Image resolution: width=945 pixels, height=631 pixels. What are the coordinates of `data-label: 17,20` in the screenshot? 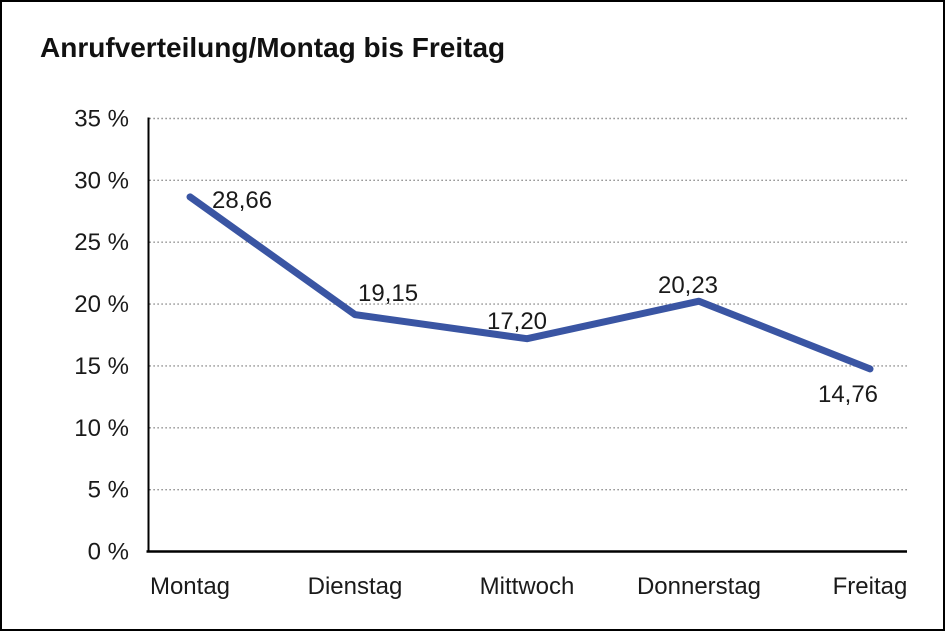 It's located at (517, 321).